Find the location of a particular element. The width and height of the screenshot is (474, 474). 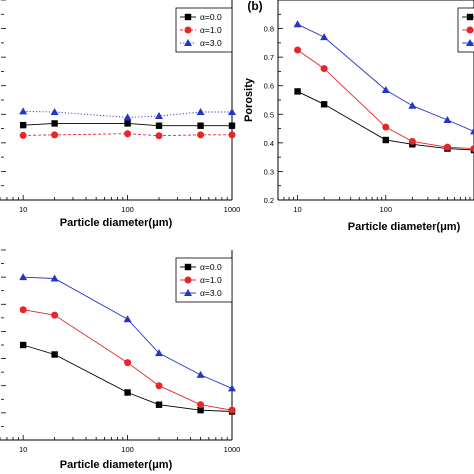

y-tick-label: 0.5 is located at coordinates (269, 114).